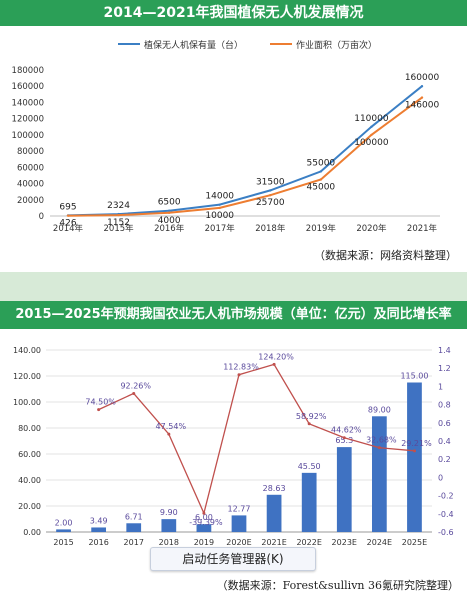 This screenshot has width=467, height=600. Describe the element at coordinates (344, 542) in the screenshot. I see `x-tick-label: 2023E` at that location.